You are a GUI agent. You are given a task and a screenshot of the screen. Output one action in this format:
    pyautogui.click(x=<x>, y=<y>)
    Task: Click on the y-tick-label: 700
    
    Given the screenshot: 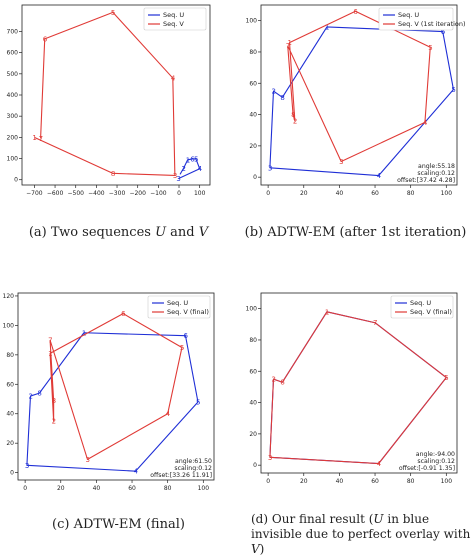 What is the action you would take?
    pyautogui.click(x=13, y=31)
    